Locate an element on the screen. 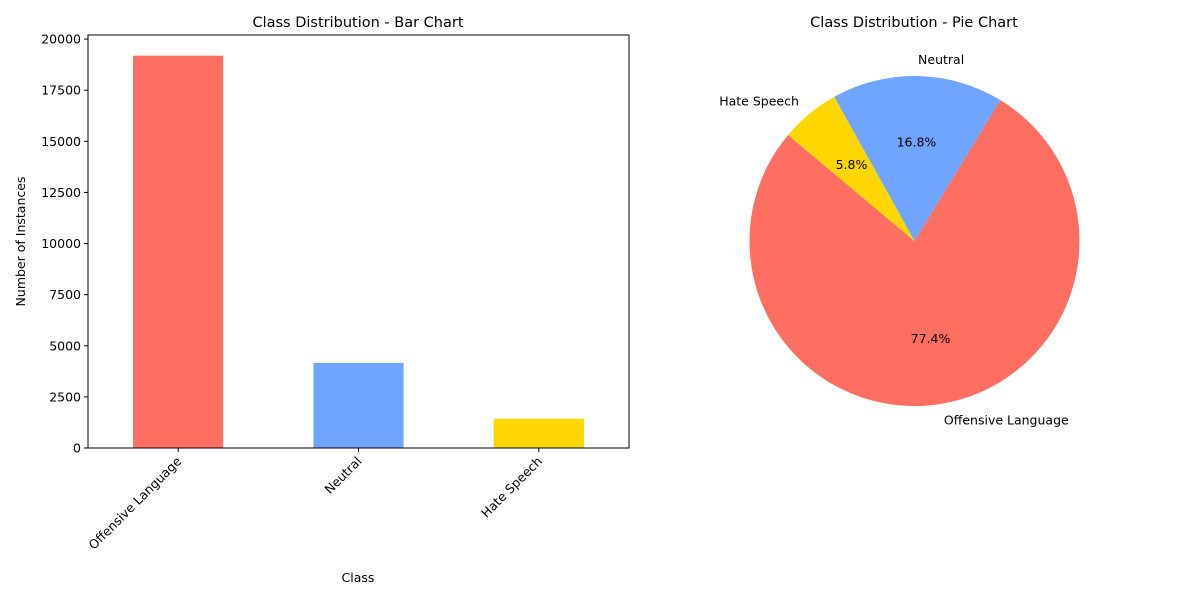  y-tick-label: 0 is located at coordinates (77, 448).